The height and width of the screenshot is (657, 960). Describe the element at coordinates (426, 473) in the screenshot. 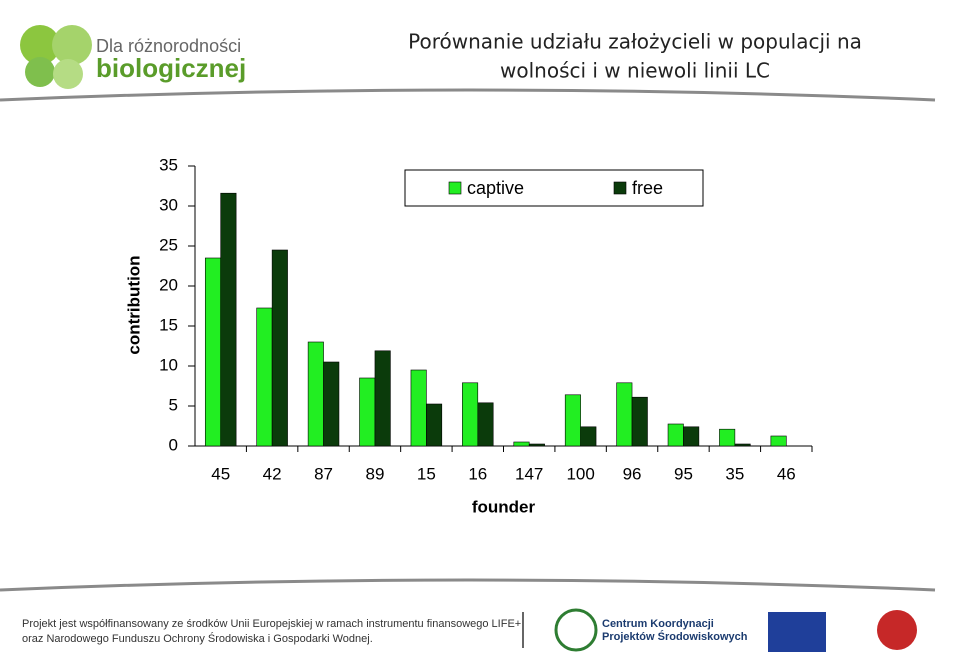

I see `x-tick-label: 15` at that location.